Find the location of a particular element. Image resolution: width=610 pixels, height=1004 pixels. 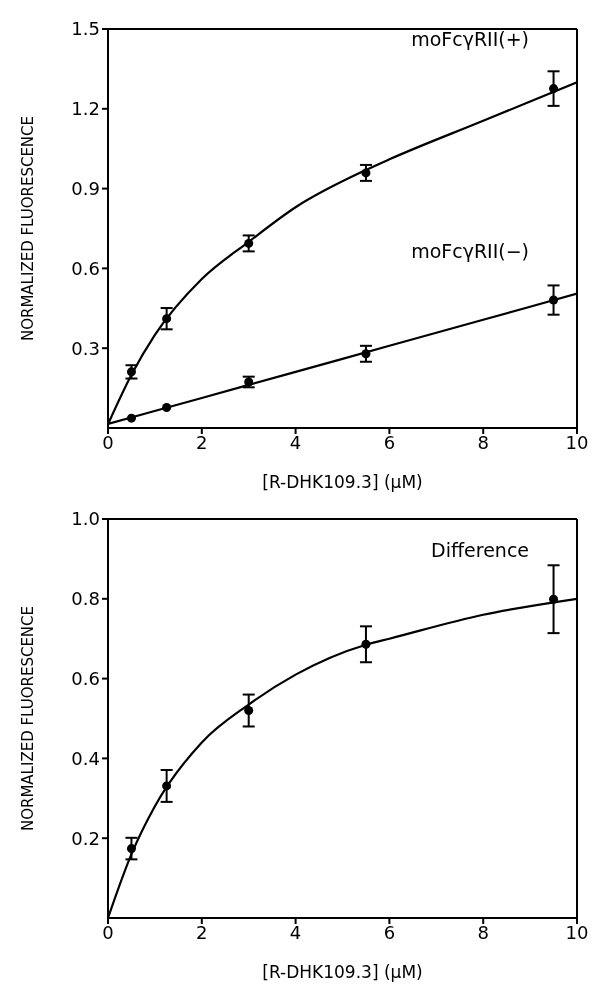

text: Difference is located at coordinates (480, 549).